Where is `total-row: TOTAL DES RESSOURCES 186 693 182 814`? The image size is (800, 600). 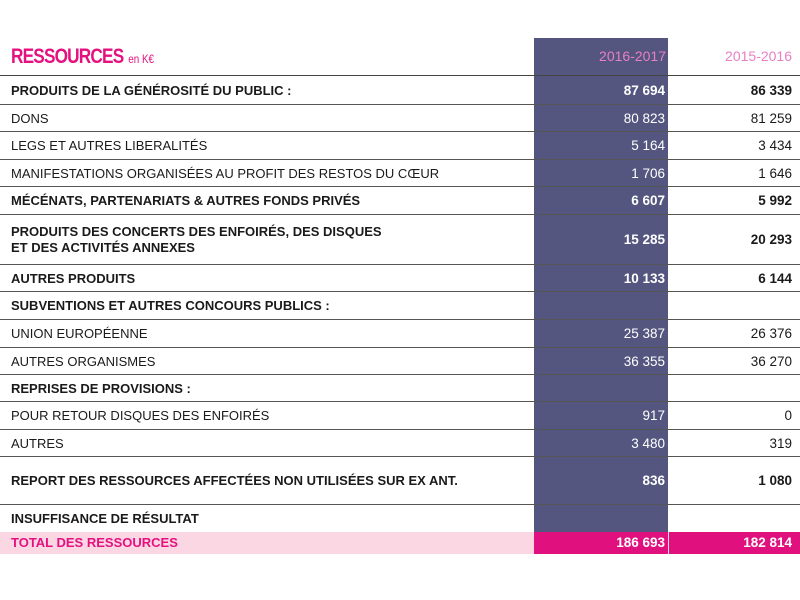
total-row: TOTAL DES RESSOURCES 186 693 182 814 is located at coordinates (400, 543).